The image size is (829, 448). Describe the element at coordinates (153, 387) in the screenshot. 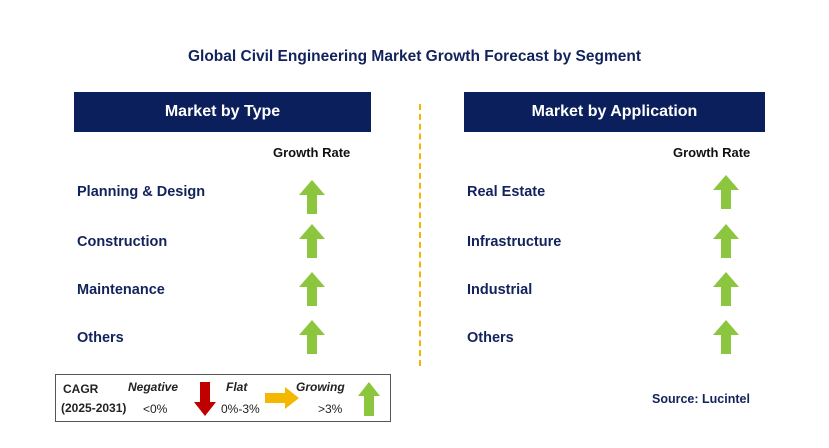

I see `legend-negative-label: Negative` at that location.